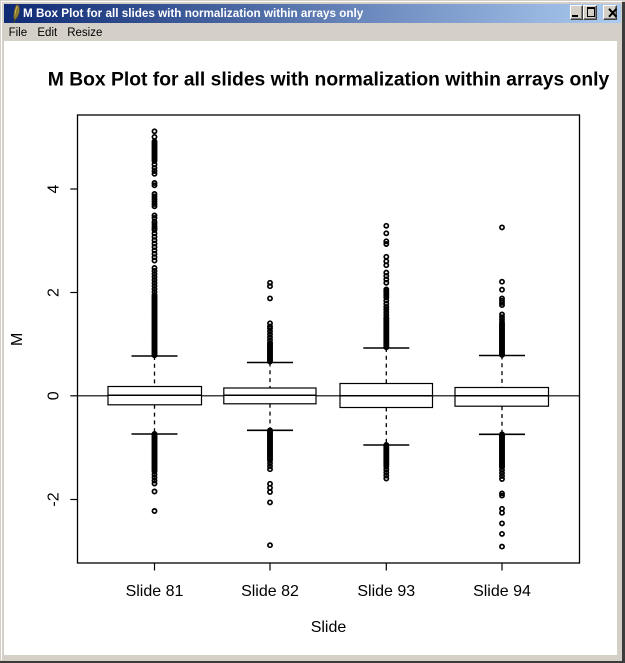 The height and width of the screenshot is (663, 625). What do you see at coordinates (54, 499) in the screenshot?
I see `svg-text: -2` at bounding box center [54, 499].